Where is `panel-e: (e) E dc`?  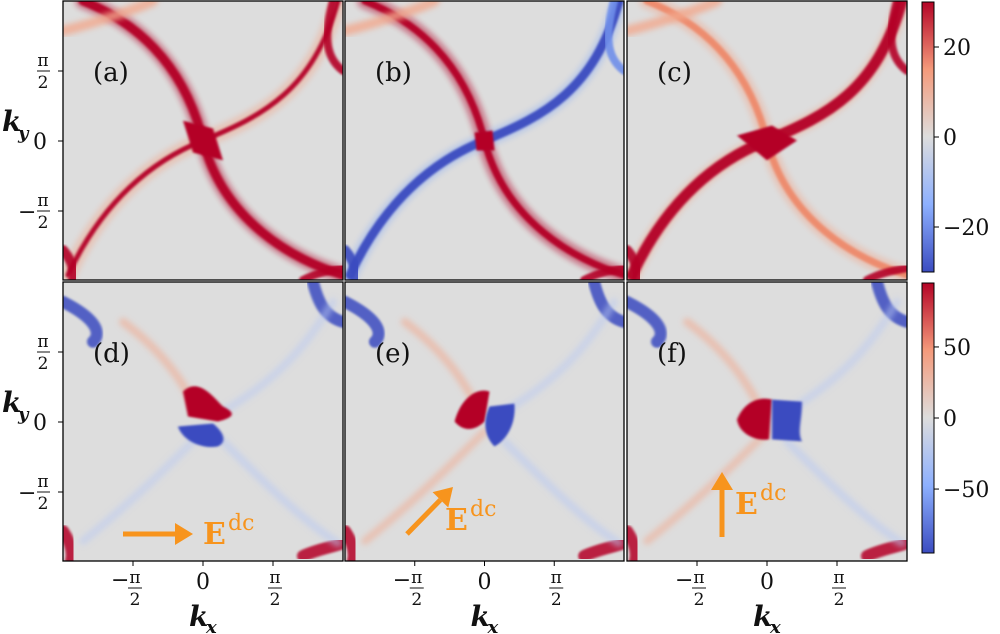 panel-e: (e) E dc is located at coordinates (484, 421).